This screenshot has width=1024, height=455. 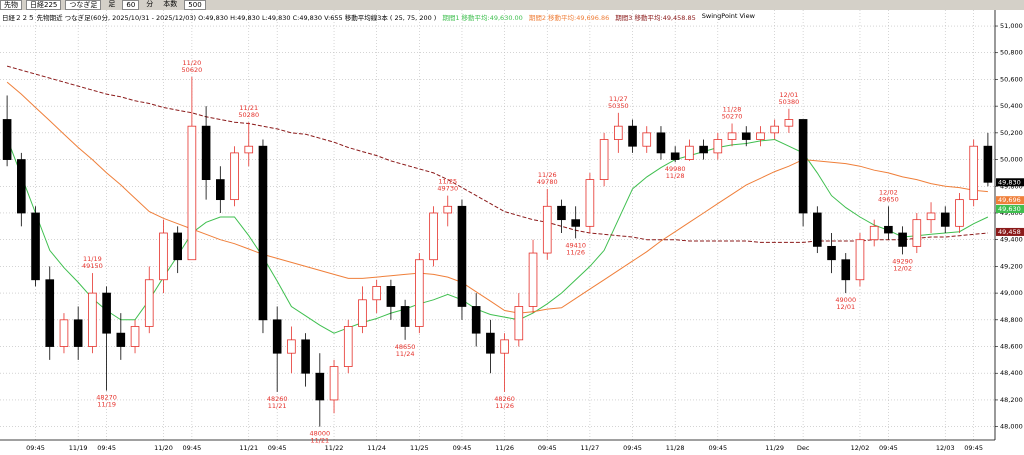 What do you see at coordinates (1011, 427) in the screenshot?
I see `y-tick-label: 48,000` at bounding box center [1011, 427].